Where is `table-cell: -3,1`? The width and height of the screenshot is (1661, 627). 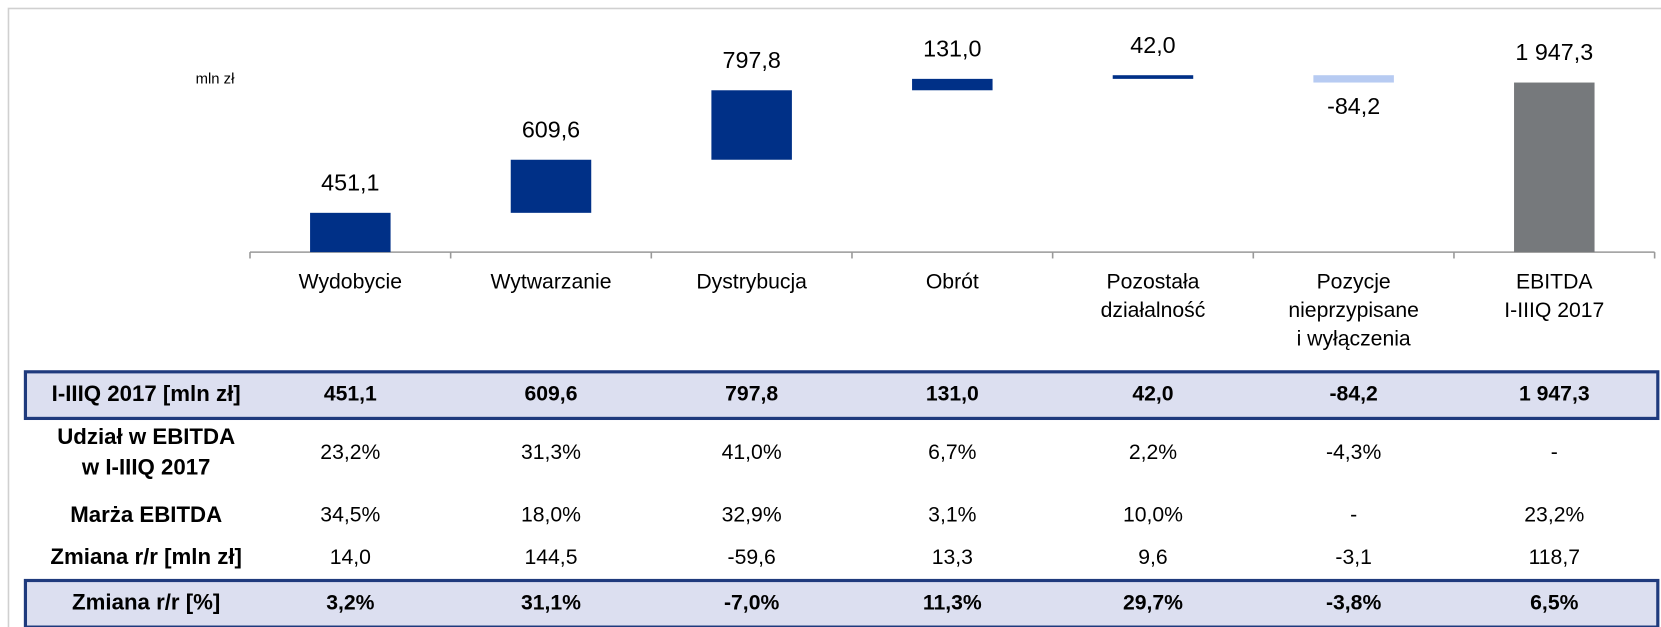 table-cell: -3,1 is located at coordinates (1353, 557).